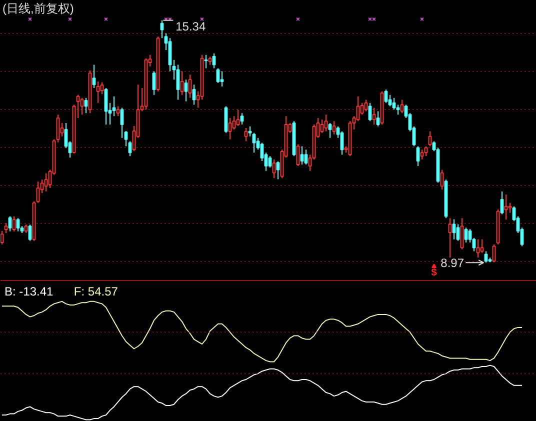  I want to click on chart-title: (日线,前复权), so click(38, 9).